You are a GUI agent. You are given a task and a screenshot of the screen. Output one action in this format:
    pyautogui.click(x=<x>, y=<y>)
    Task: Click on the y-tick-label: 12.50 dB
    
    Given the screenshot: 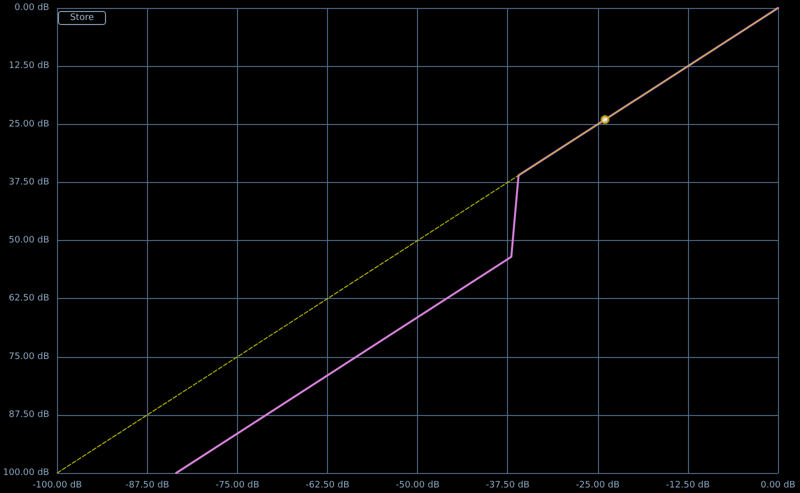 What is the action you would take?
    pyautogui.click(x=29, y=66)
    